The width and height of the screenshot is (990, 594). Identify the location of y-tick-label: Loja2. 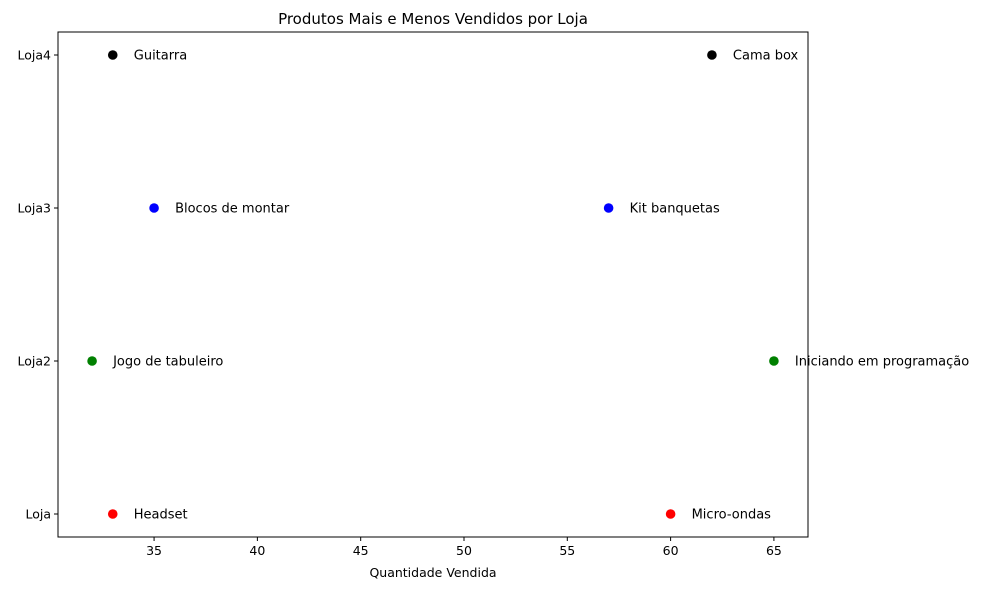
(34, 361).